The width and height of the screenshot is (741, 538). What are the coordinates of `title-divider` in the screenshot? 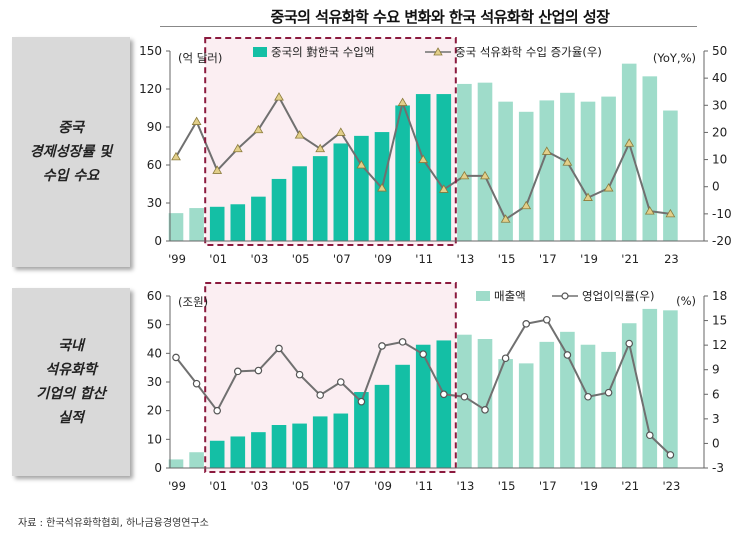 It's located at (428, 26).